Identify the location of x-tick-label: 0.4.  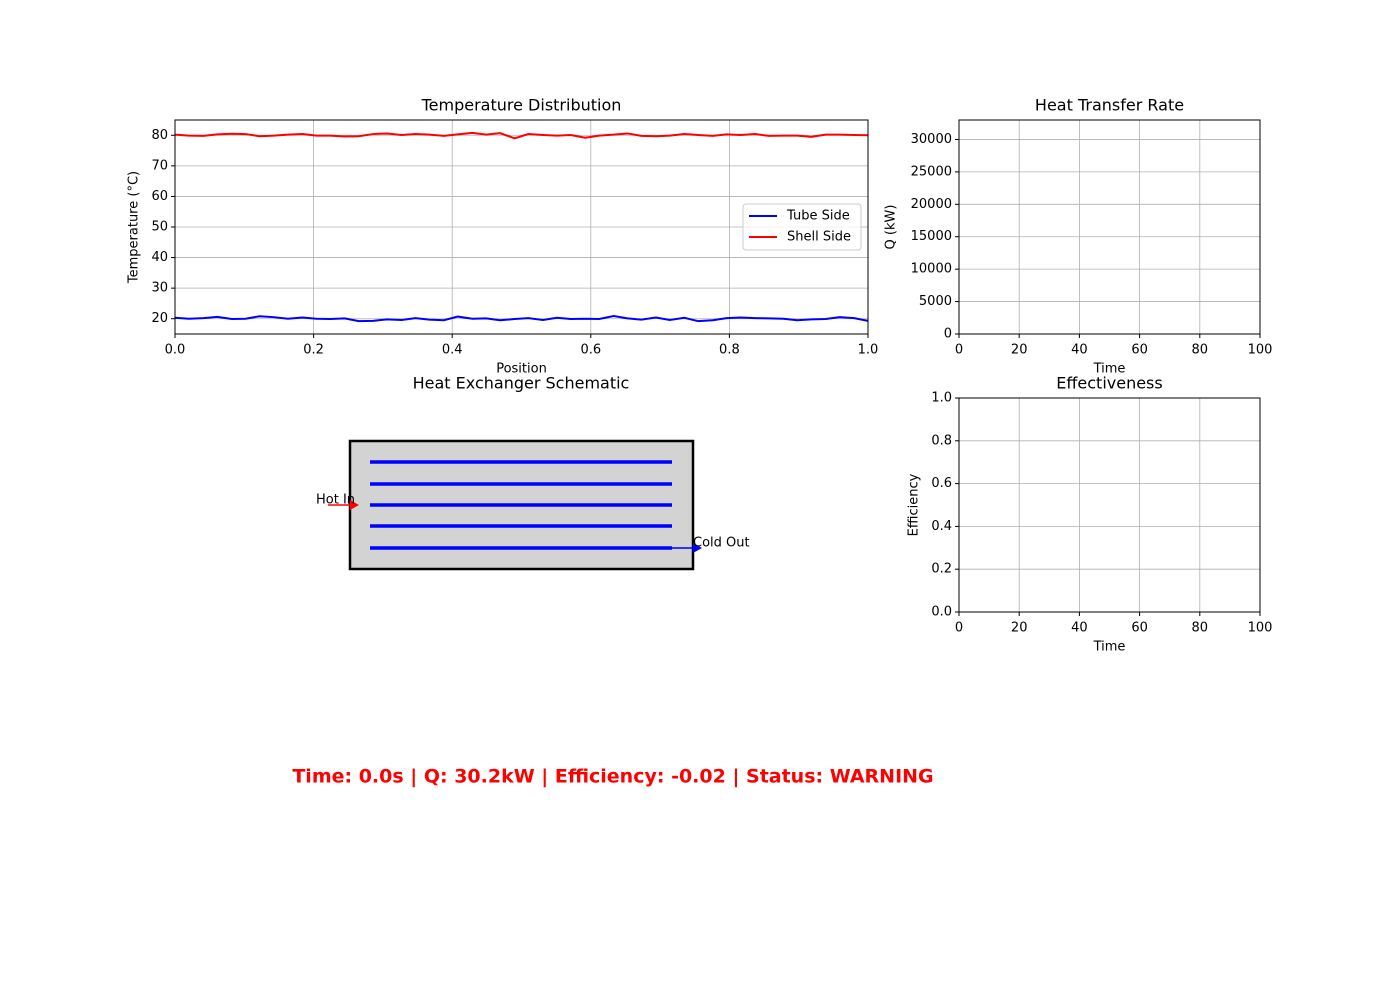
(452, 350).